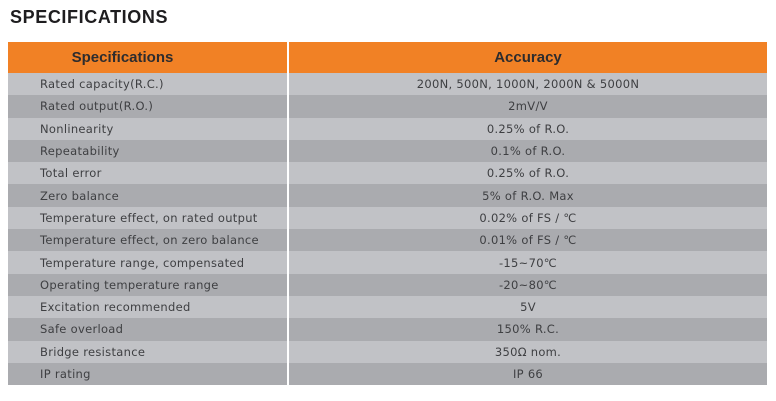  Describe the element at coordinates (387, 284) in the screenshot. I see `table-row: Operating temperature range -20~80℃` at that location.